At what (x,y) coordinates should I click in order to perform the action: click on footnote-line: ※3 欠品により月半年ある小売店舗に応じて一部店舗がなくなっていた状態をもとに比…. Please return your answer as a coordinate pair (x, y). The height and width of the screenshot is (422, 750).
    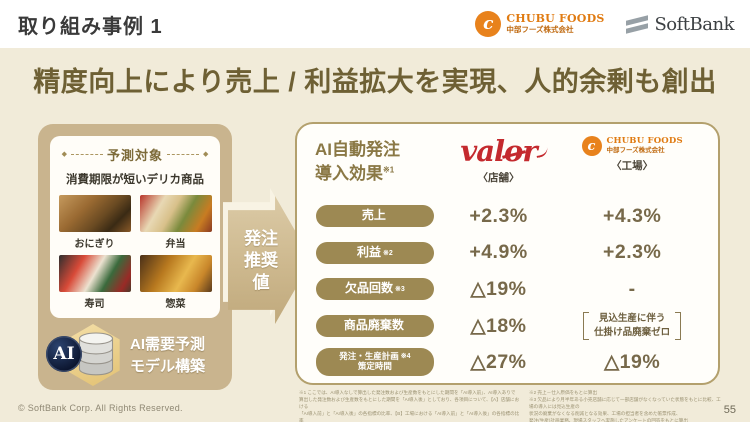
    Looking at the image, I should click on (625, 402).